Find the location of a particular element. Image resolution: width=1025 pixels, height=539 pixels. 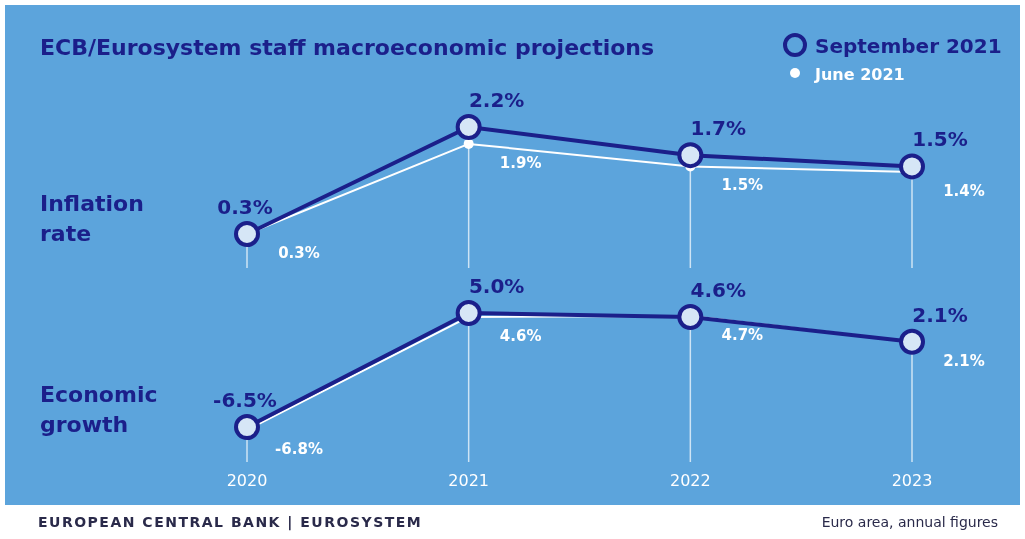

data-label: -6.5% is located at coordinates (245, 400).